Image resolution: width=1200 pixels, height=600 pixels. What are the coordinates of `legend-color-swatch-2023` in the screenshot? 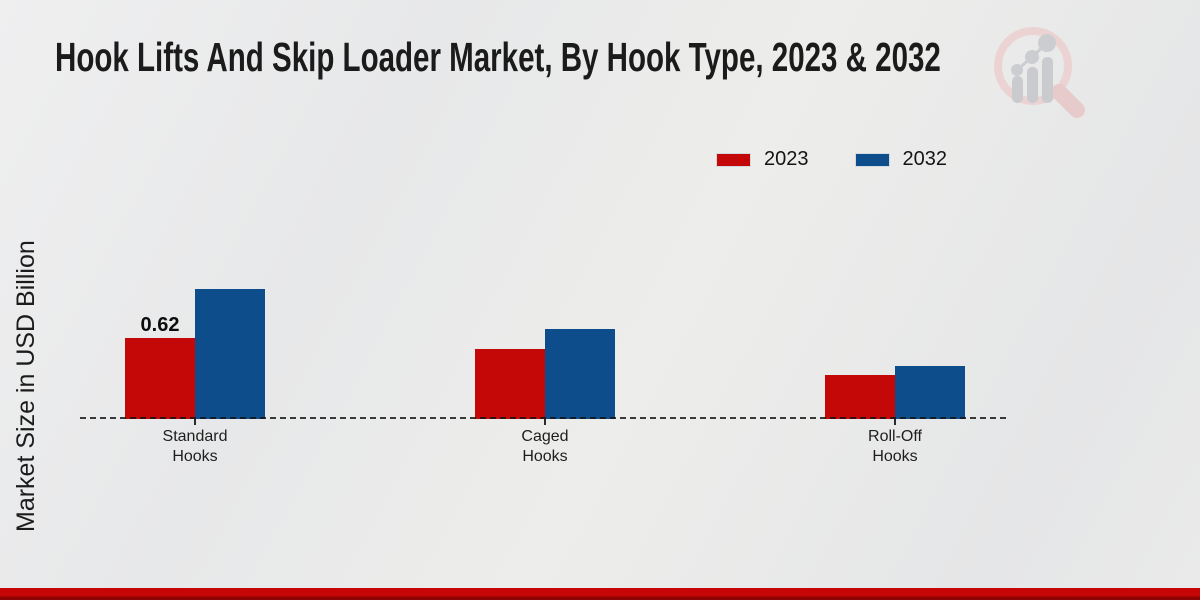 It's located at (733, 159).